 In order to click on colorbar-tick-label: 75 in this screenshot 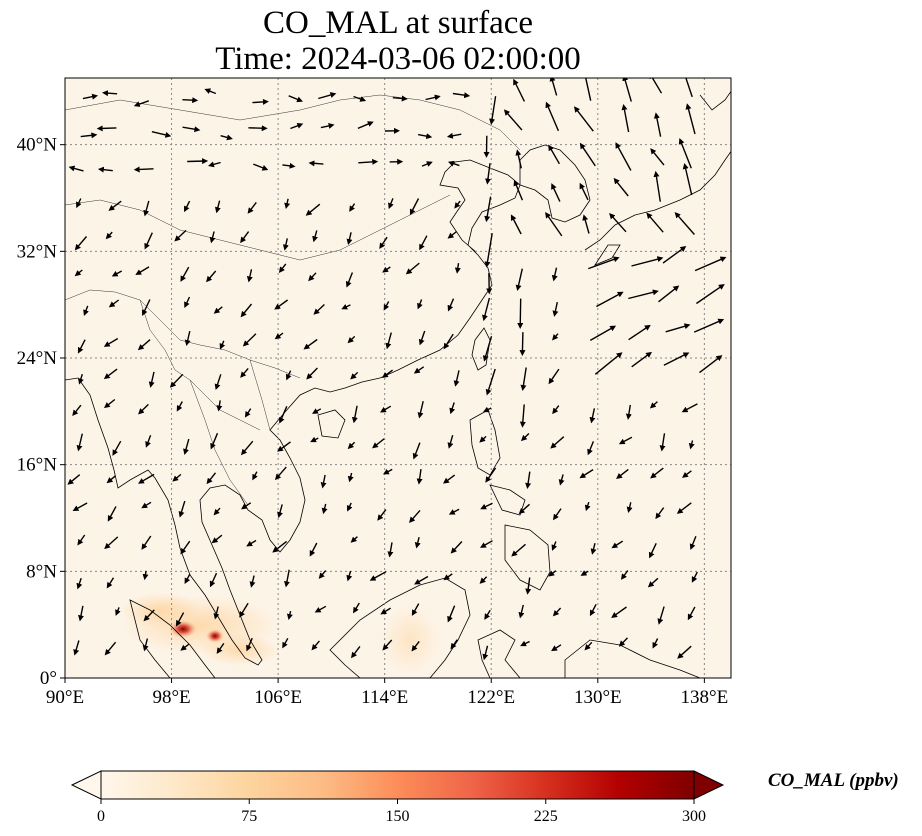, I will do `click(249, 816)`.